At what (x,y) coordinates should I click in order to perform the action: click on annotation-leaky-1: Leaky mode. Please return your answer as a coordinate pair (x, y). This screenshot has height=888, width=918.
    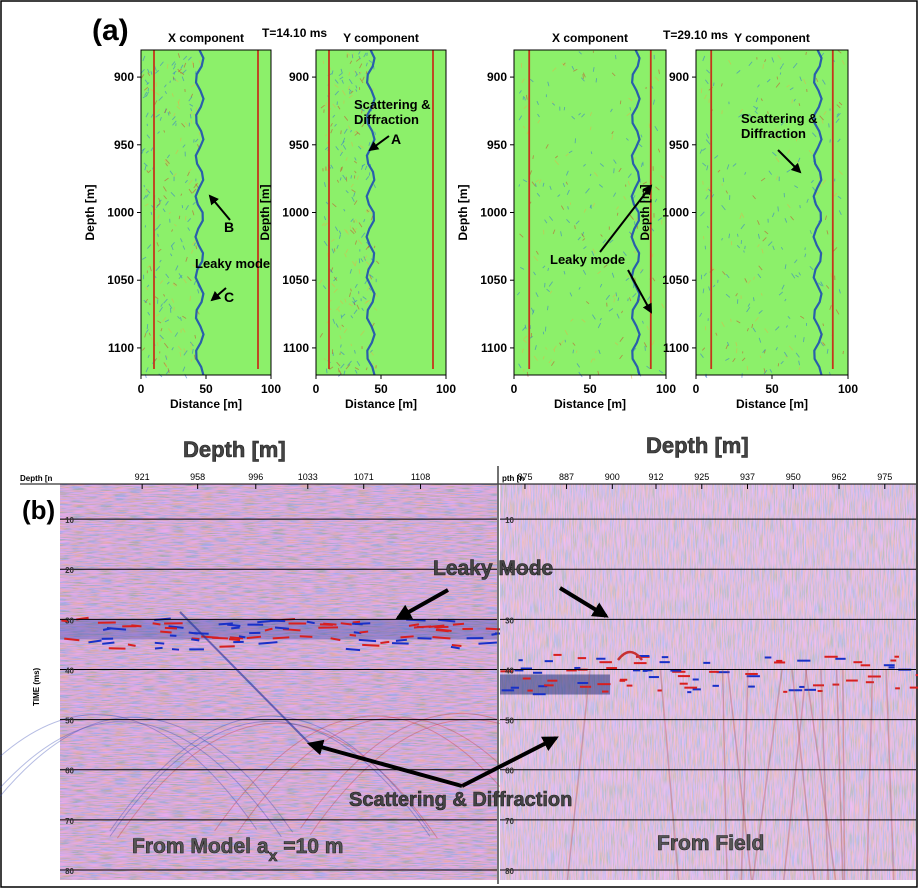
    Looking at the image, I should click on (232, 263).